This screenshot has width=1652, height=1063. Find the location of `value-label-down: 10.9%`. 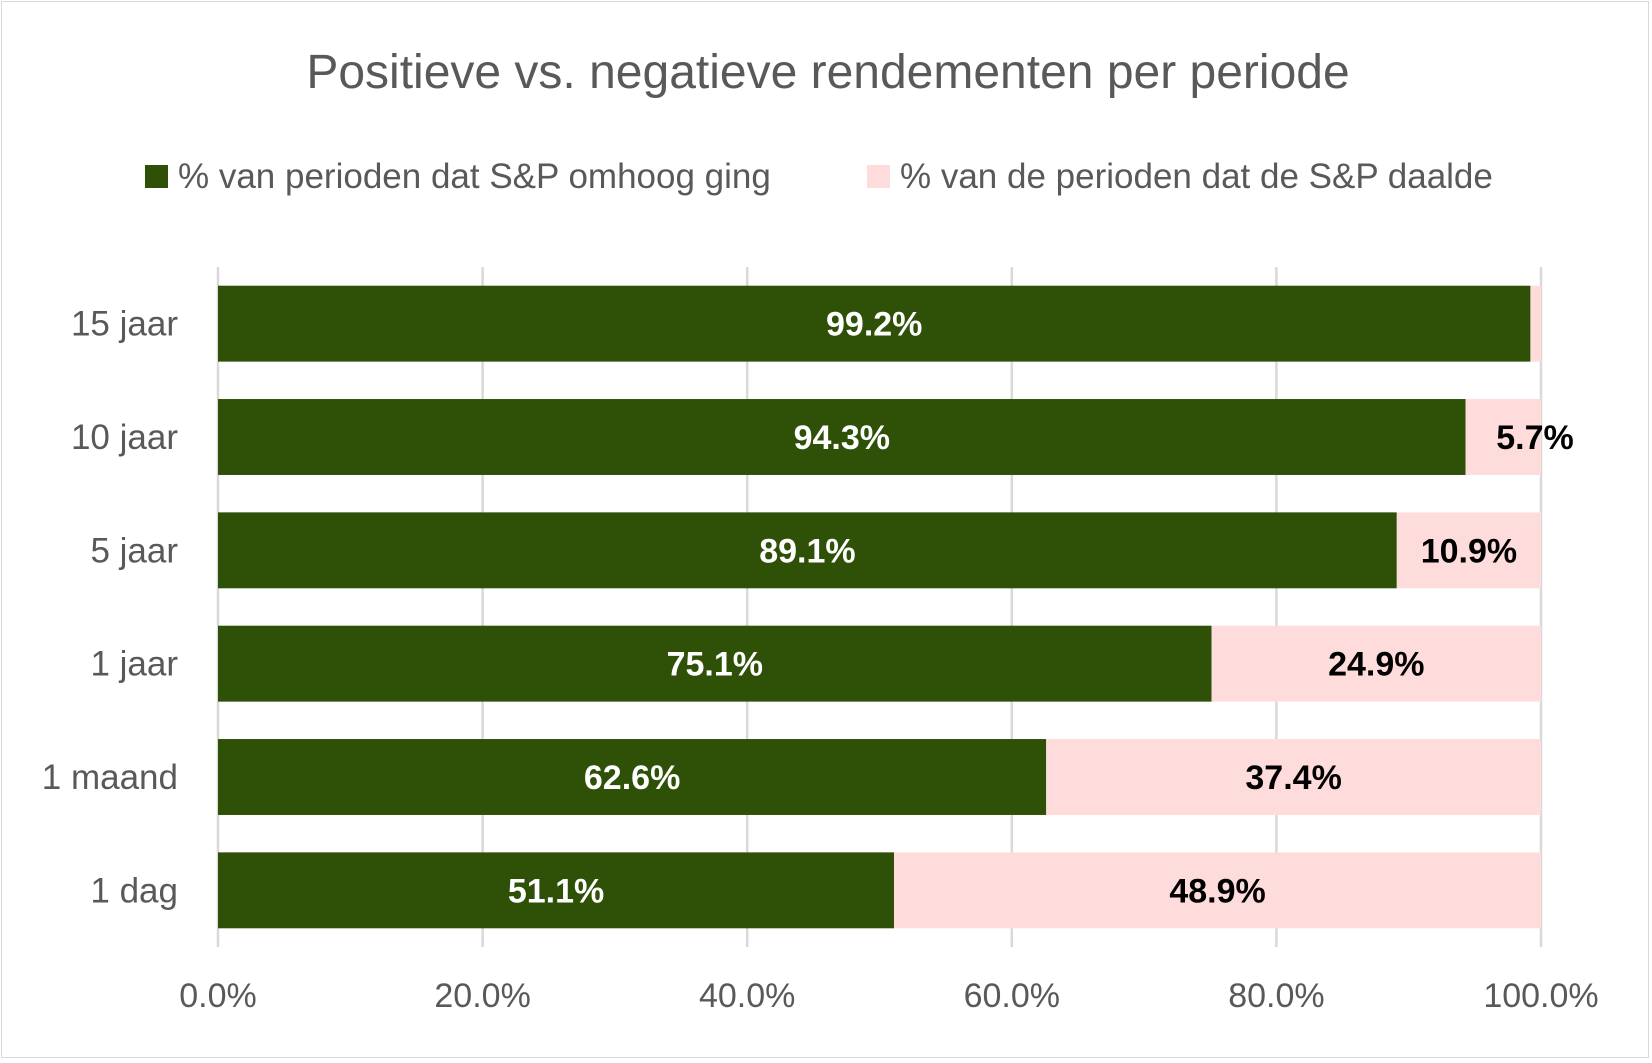

value-label-down: 10.9% is located at coordinates (1469, 551).